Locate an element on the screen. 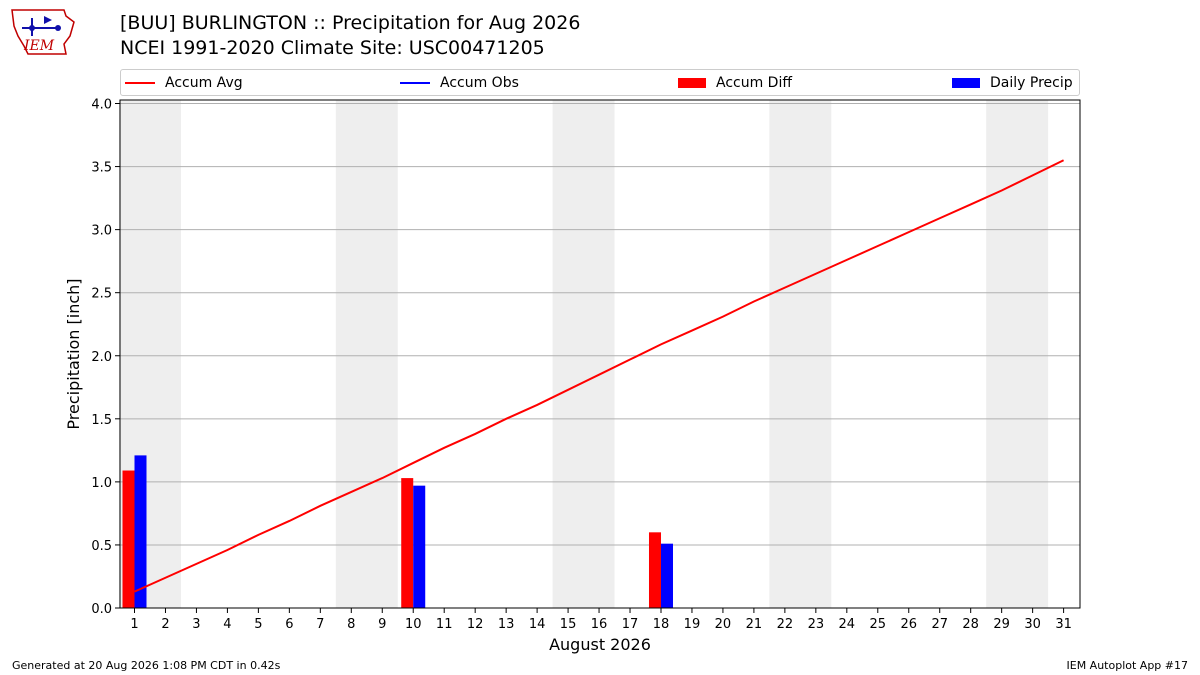 The height and width of the screenshot is (675, 1200). legend-item-daily-precip: Daily Precip is located at coordinates (1012, 82).